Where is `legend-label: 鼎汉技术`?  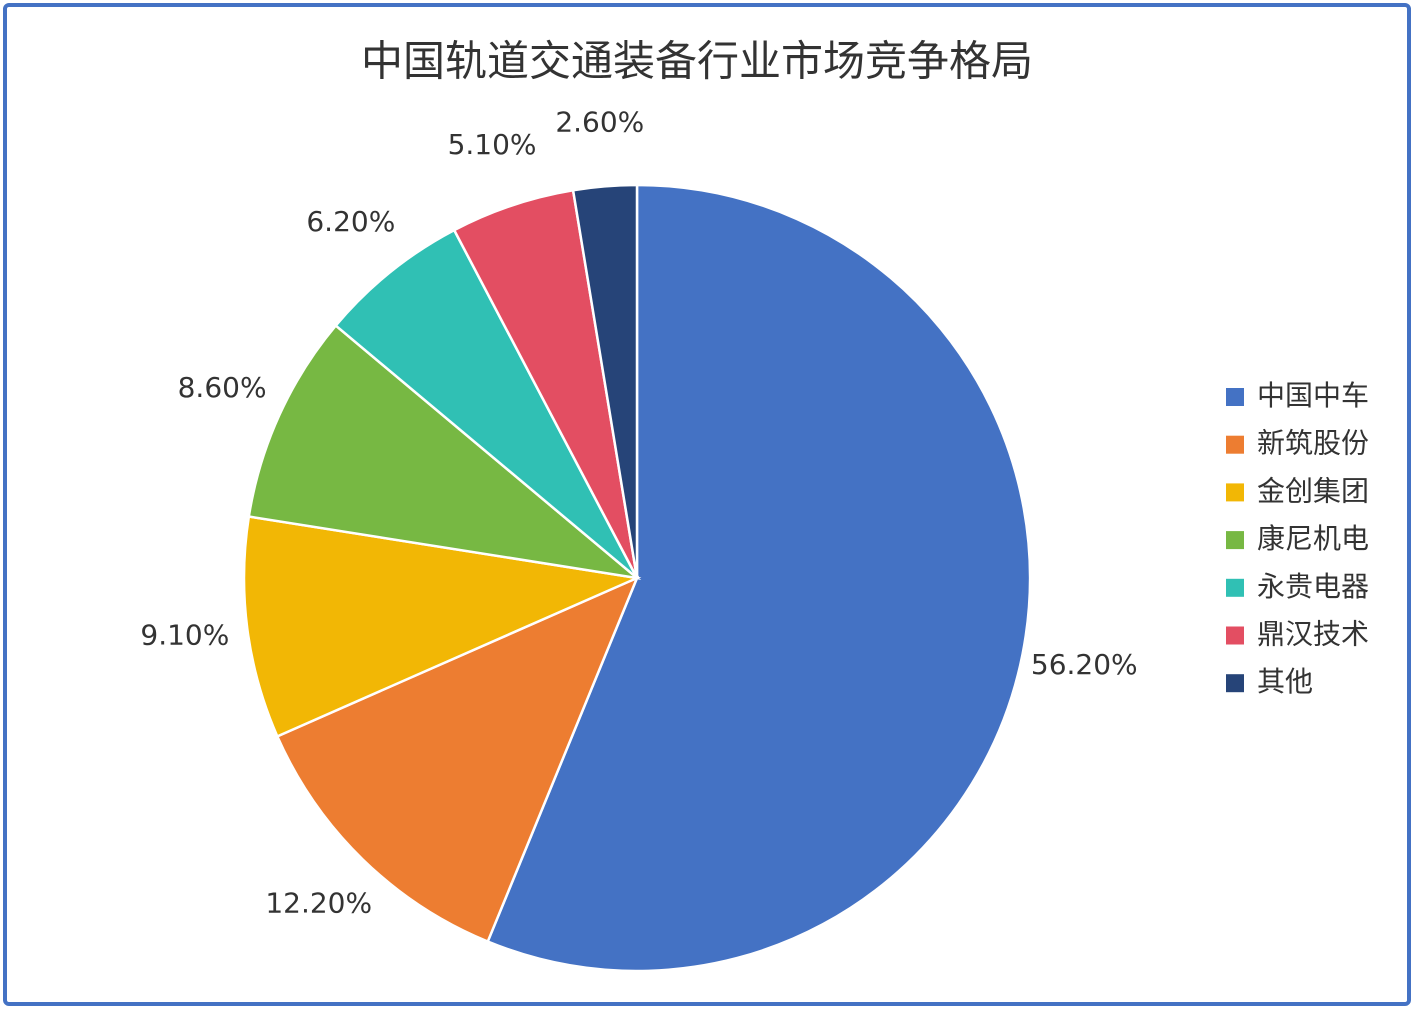 legend-label: 鼎汉技术 is located at coordinates (1313, 634).